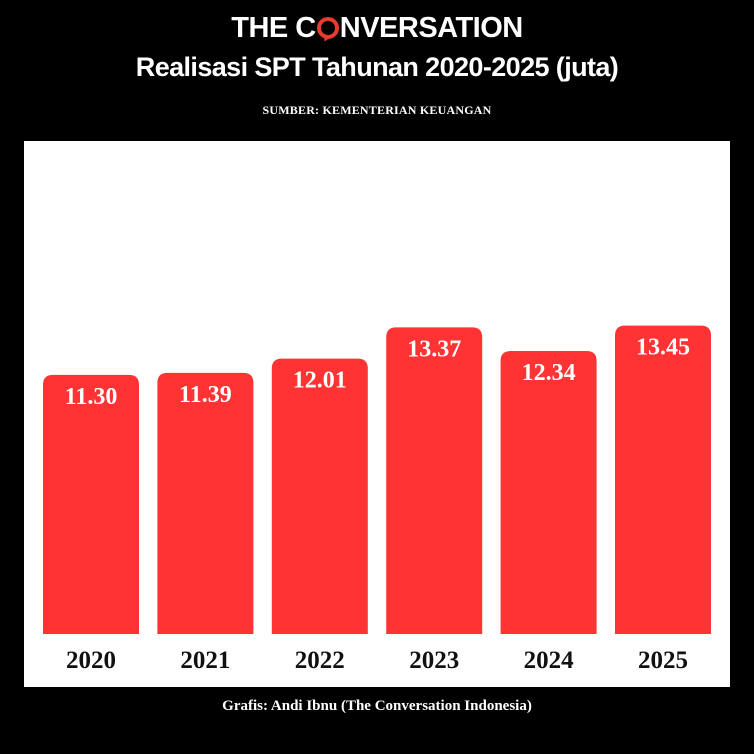 The height and width of the screenshot is (754, 754). What do you see at coordinates (377, 110) in the screenshot?
I see `chart-source: SUMBER: KEMENTERIAN KEUANGAN` at bounding box center [377, 110].